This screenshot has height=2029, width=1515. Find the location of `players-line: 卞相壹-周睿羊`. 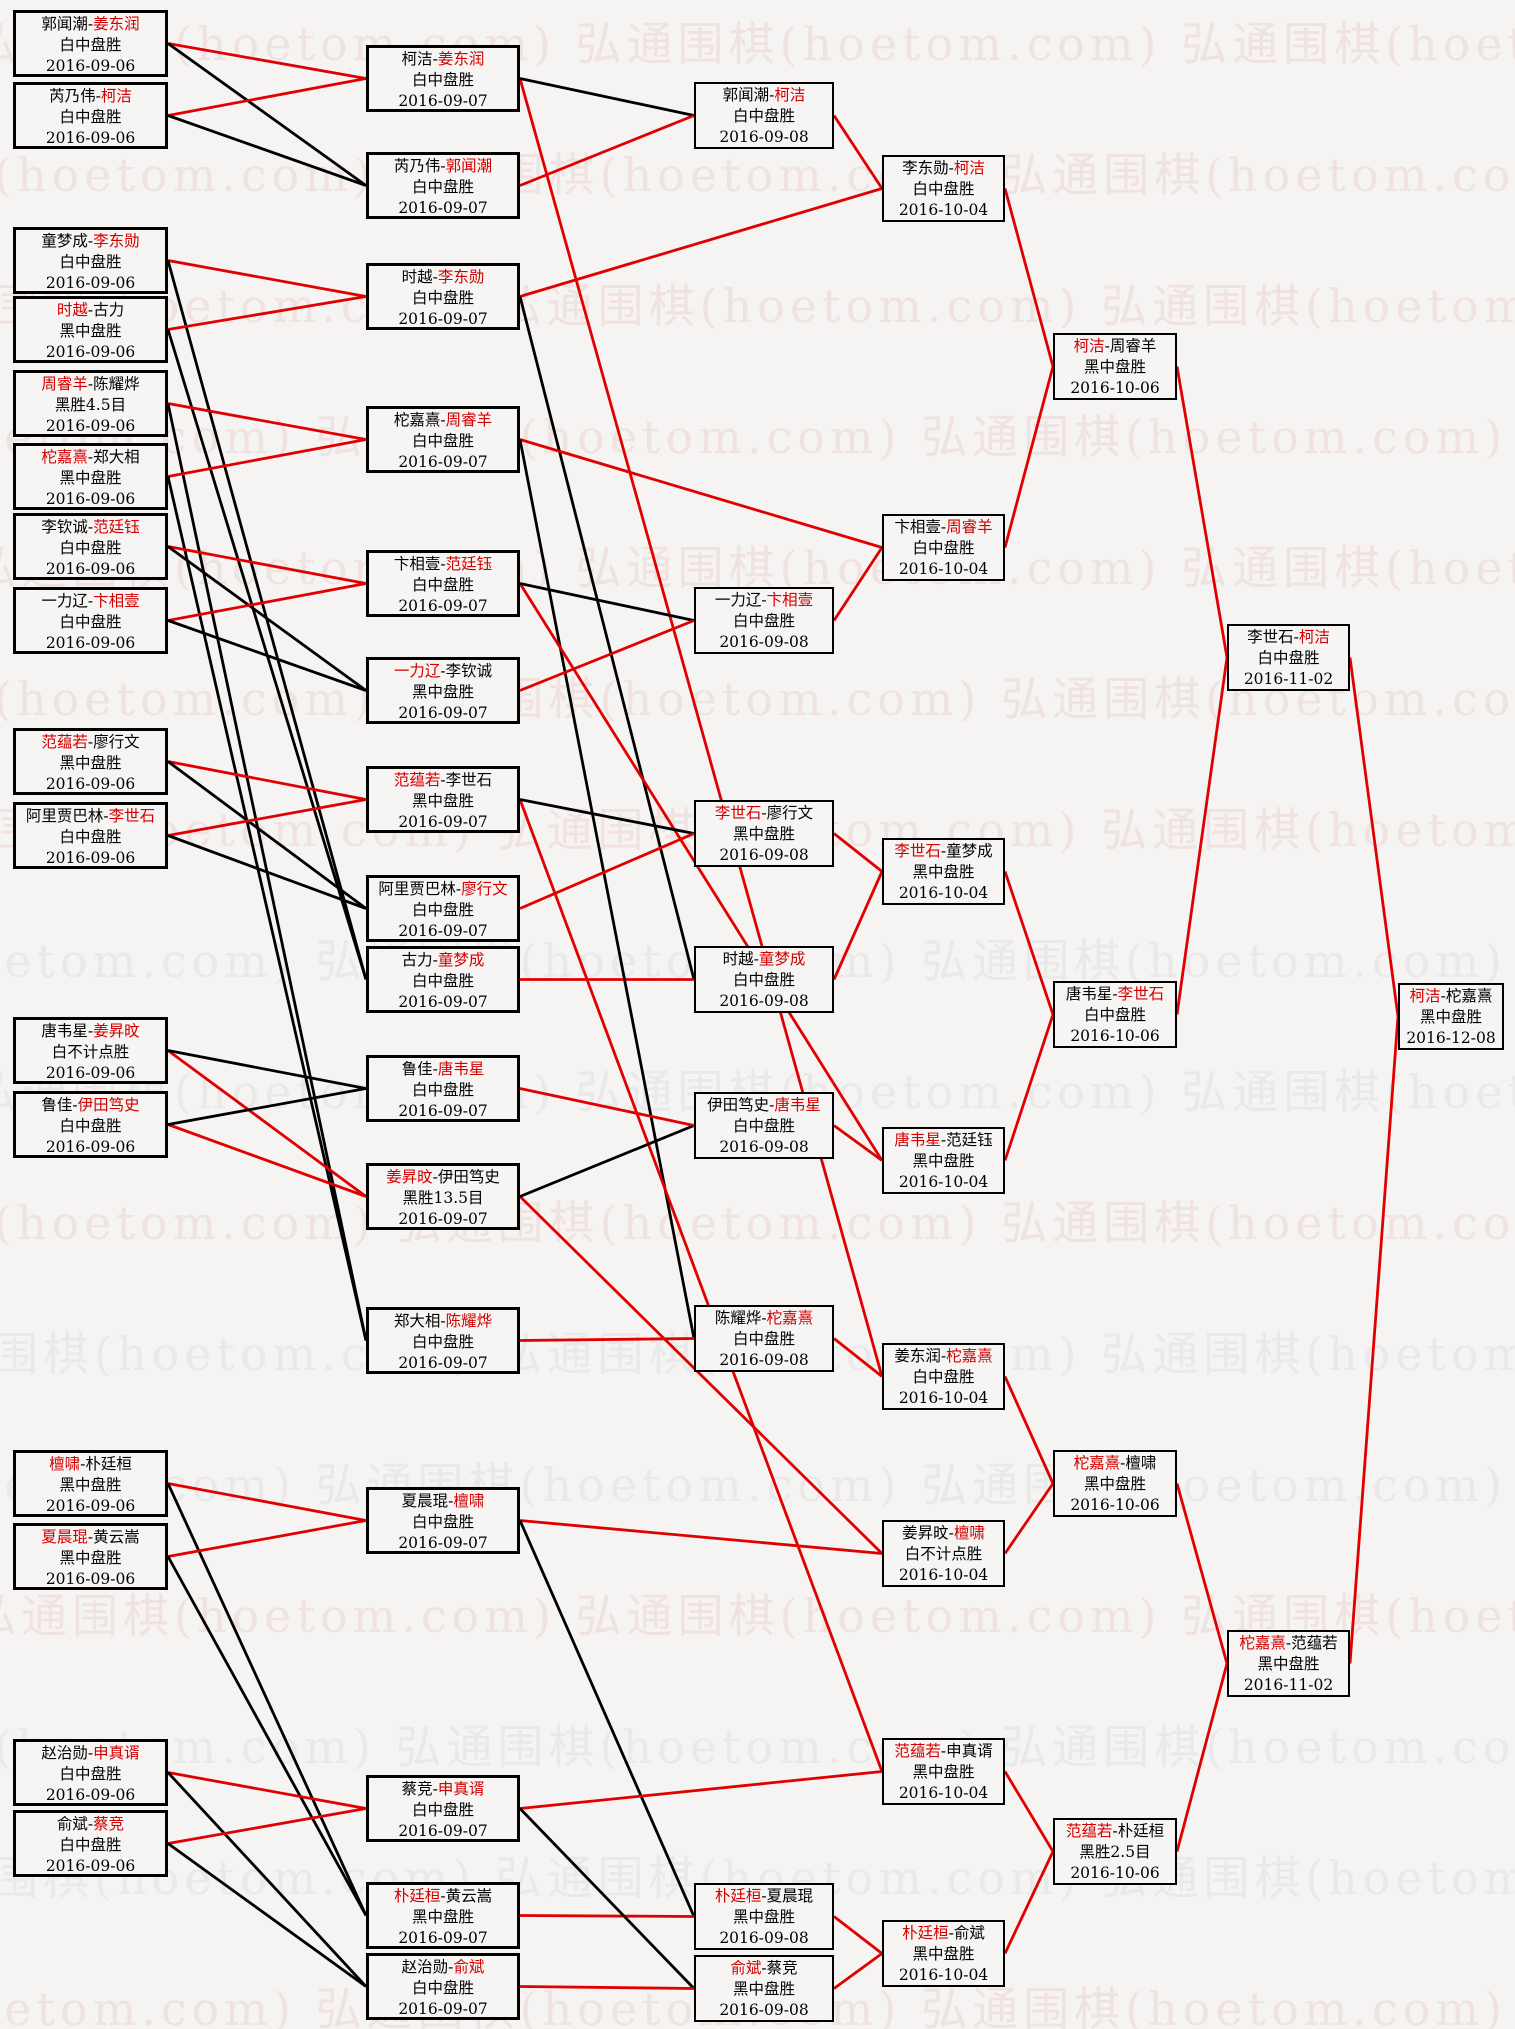

players-line: 卞相壹-周睿羊 is located at coordinates (943, 527).